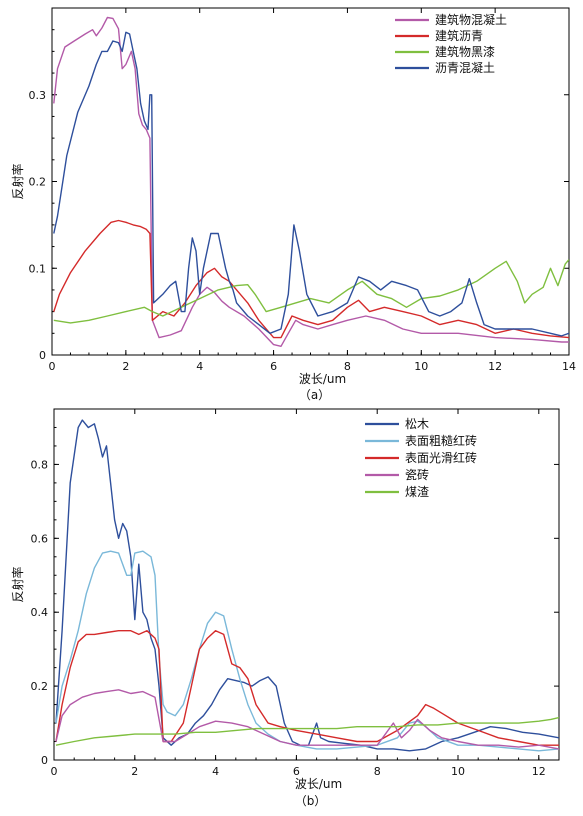  I want to click on y-tick-label: 0.8, so click(40, 464).